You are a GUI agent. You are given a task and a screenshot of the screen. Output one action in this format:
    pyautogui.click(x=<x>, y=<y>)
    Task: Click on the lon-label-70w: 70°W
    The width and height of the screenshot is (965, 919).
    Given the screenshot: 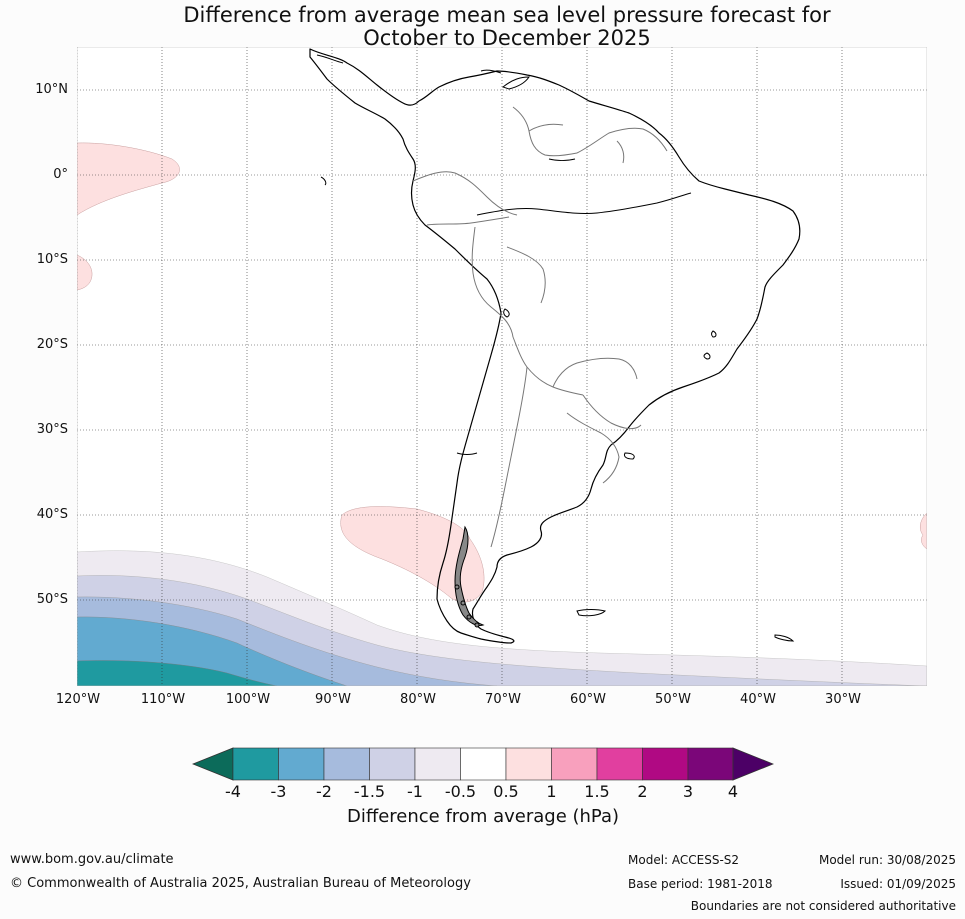 What is the action you would take?
    pyautogui.click(x=503, y=699)
    